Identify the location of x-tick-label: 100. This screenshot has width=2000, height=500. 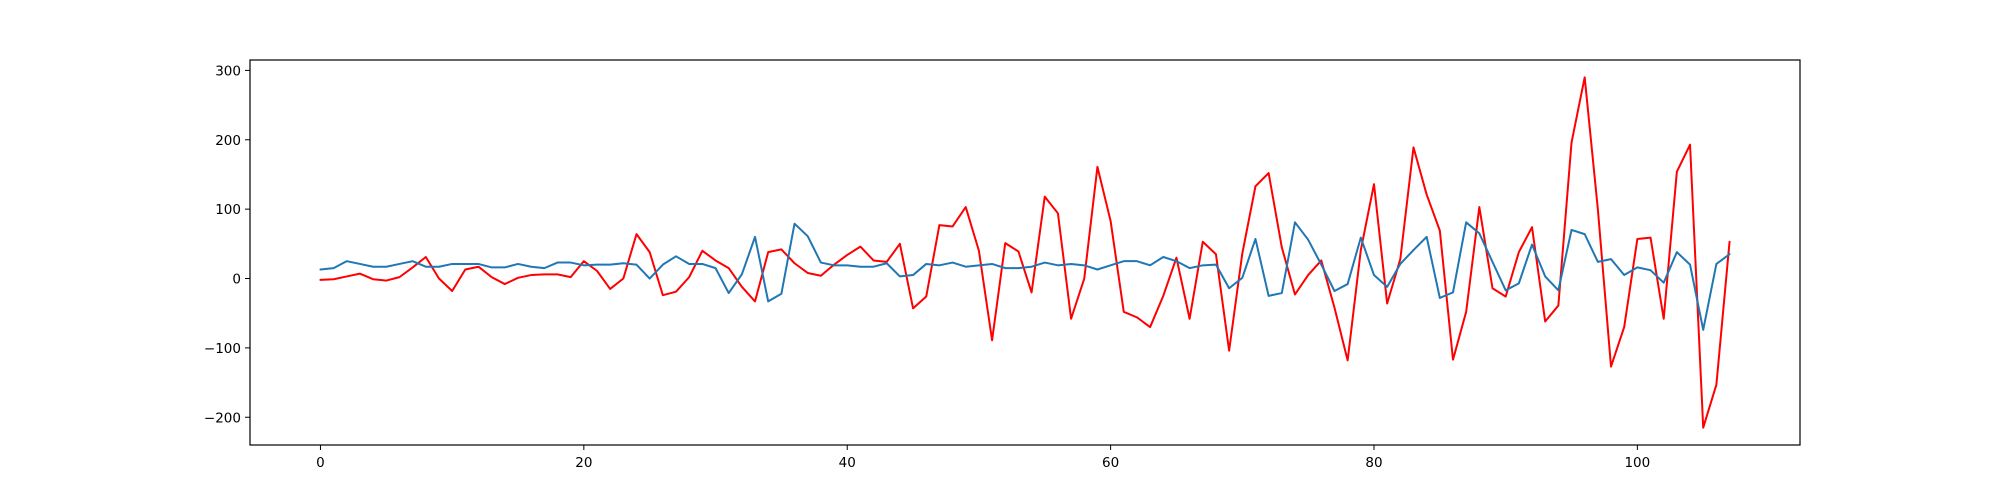
(1637, 463).